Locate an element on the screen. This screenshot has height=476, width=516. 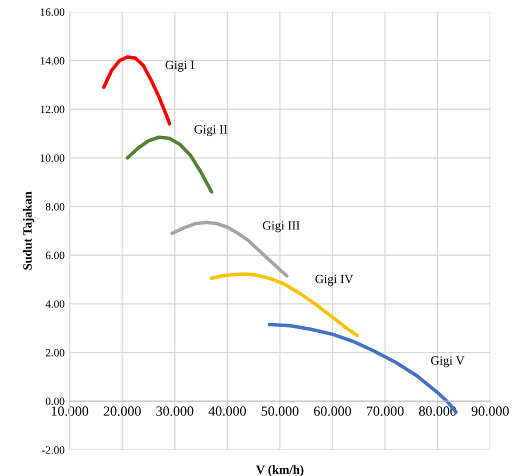
y-tick-label: 8.00 is located at coordinates (55, 206).